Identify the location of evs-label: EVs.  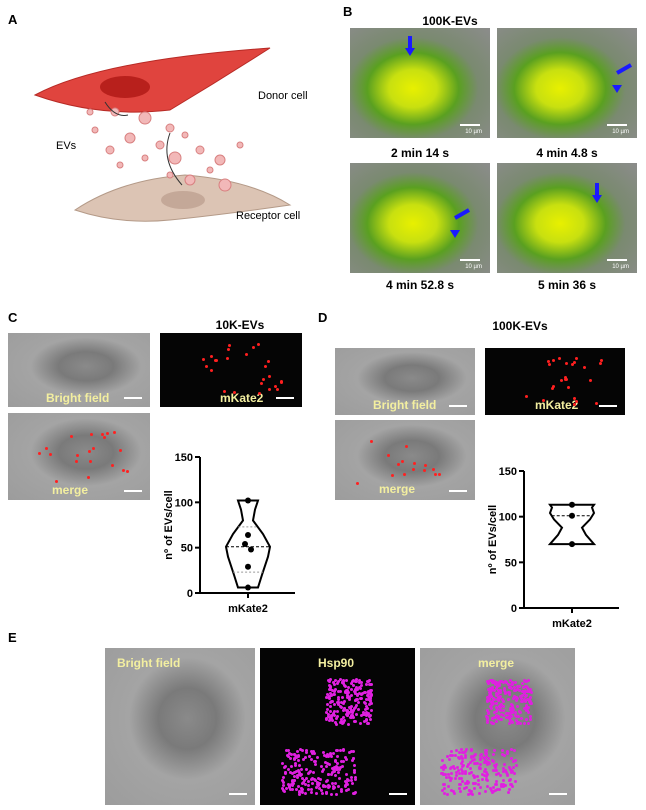
(66, 146).